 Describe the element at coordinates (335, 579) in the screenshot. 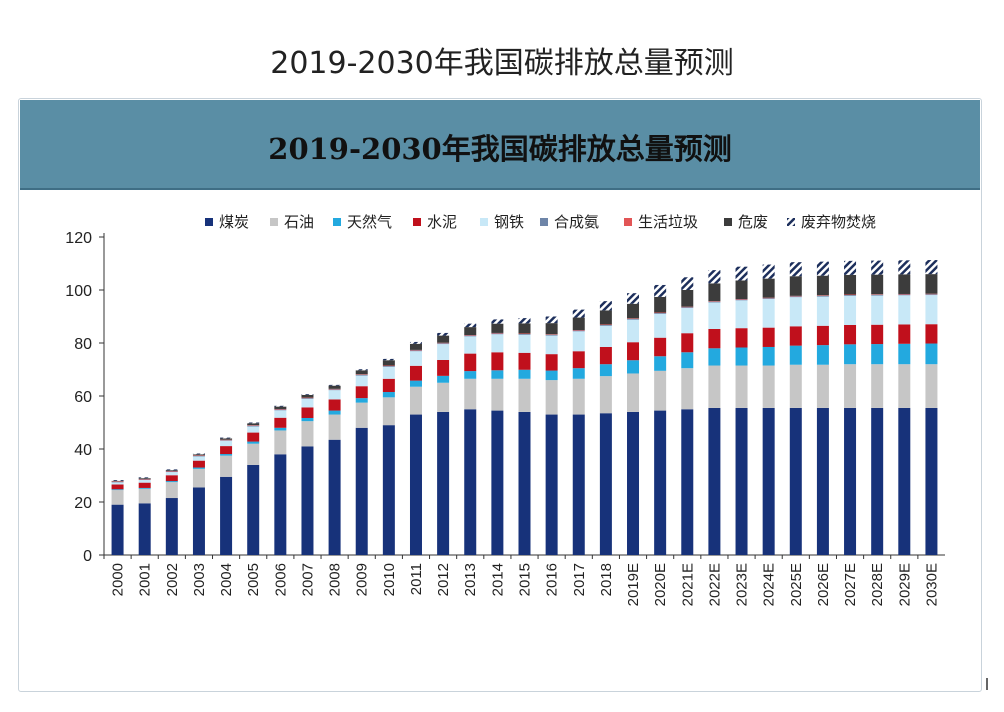

I see `x-tick-label: 2008` at that location.